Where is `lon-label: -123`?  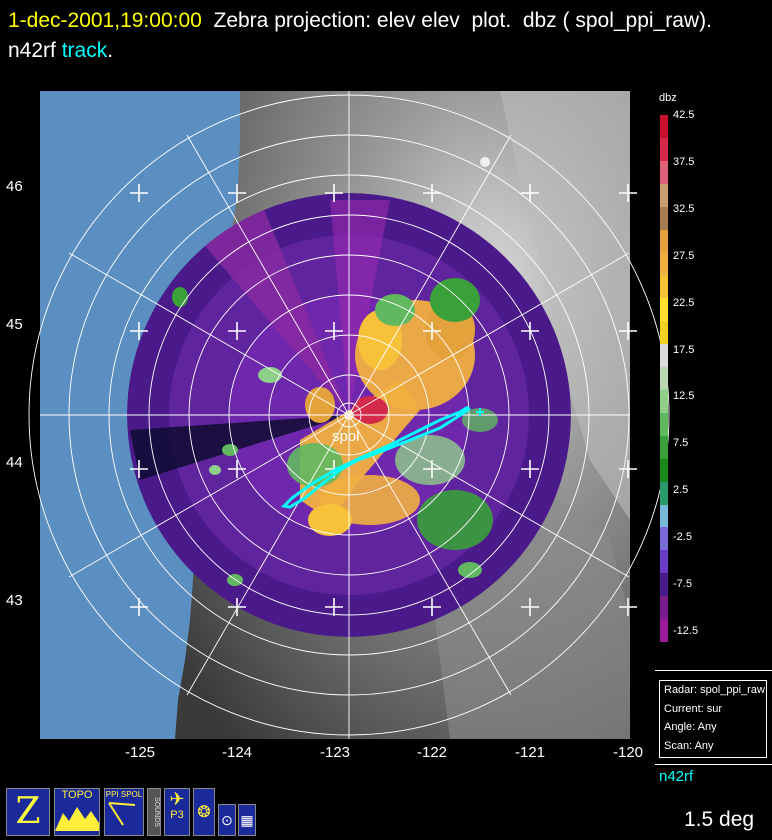 lon-label: -123 is located at coordinates (335, 752).